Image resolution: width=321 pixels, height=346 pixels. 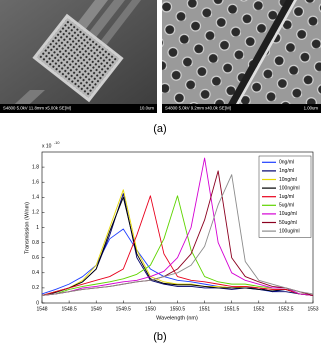 What do you see at coordinates (177, 318) in the screenshot?
I see `x-axis-label: Wavelength (nm)` at bounding box center [177, 318].